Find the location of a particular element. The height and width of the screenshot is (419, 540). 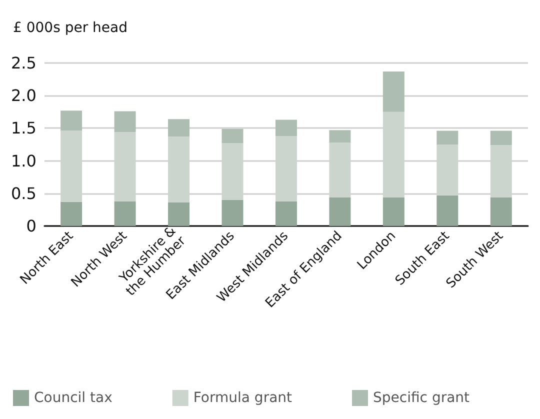

legend-label: Council tax is located at coordinates (73, 398).